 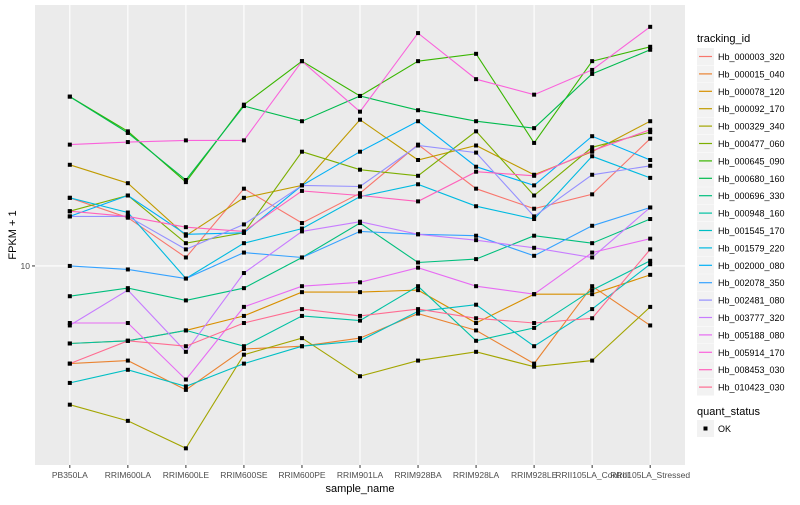 I want to click on x-tick-label: RRIM901LA, so click(x=360, y=475).